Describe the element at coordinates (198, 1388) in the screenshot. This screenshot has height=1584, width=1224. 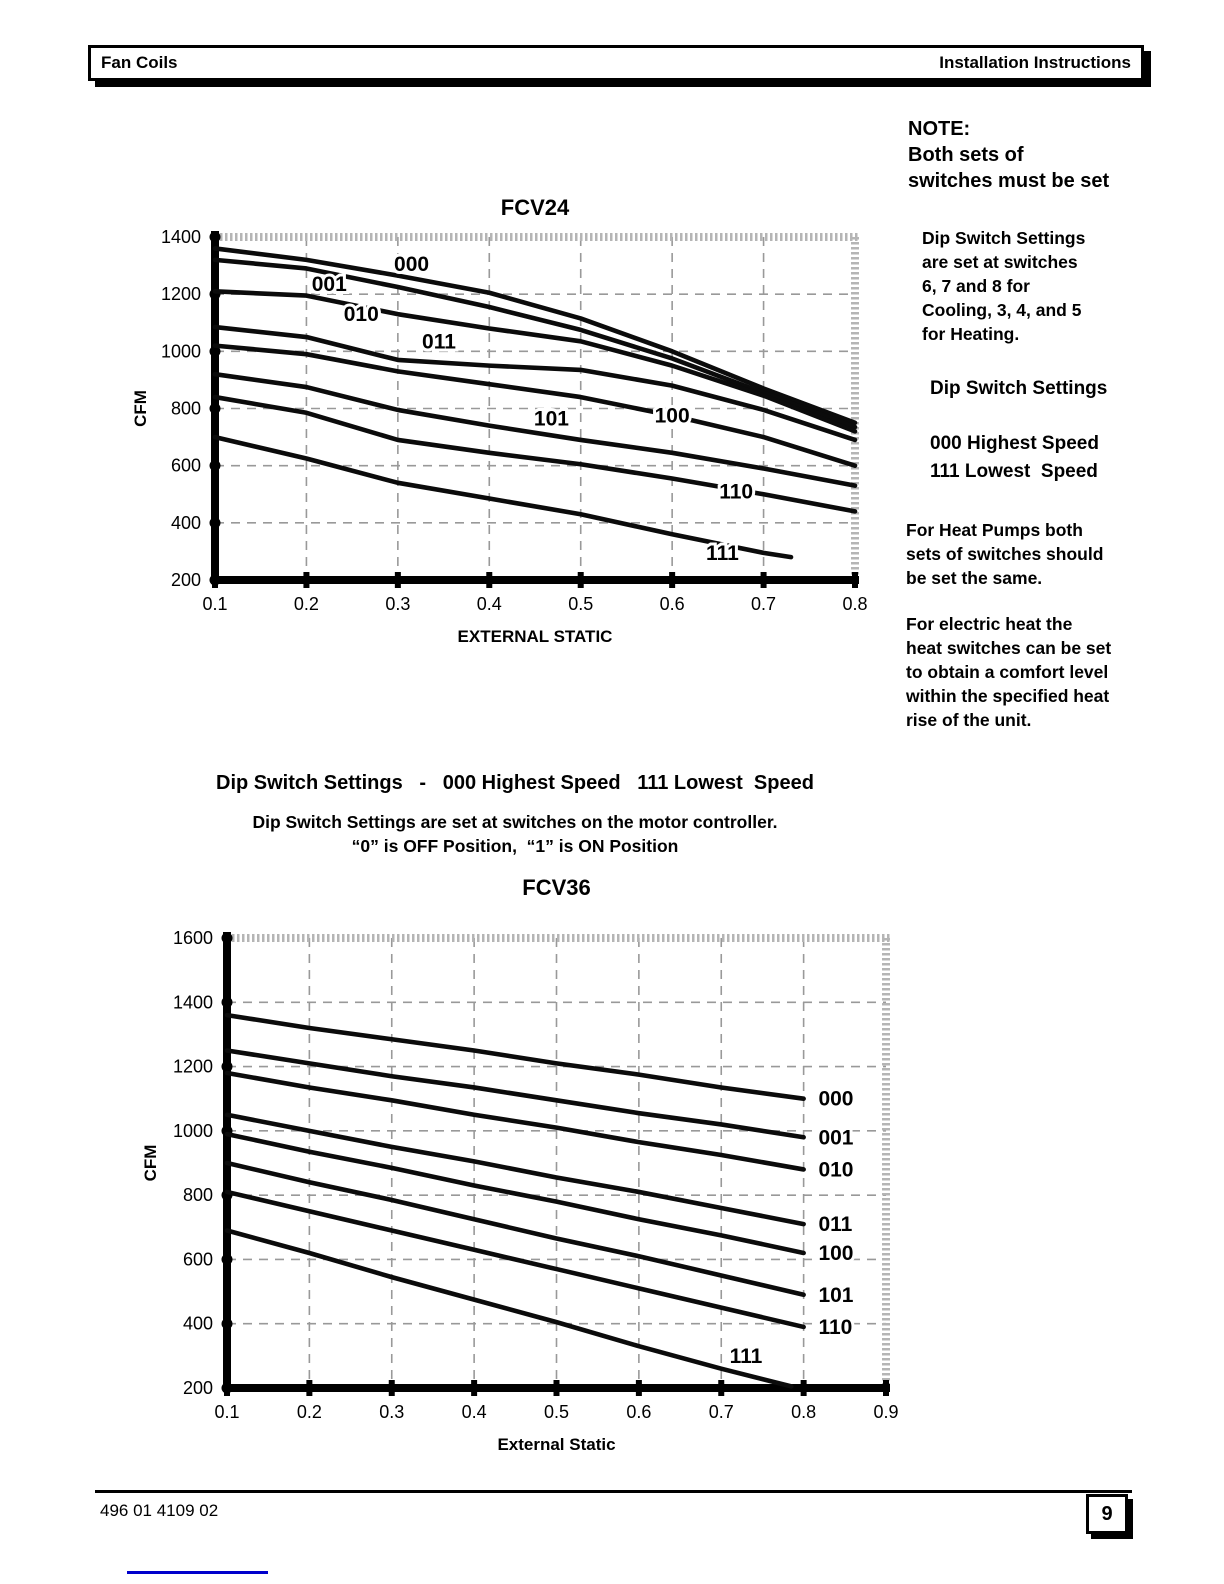
I see `y-tick-label: 200` at that location.